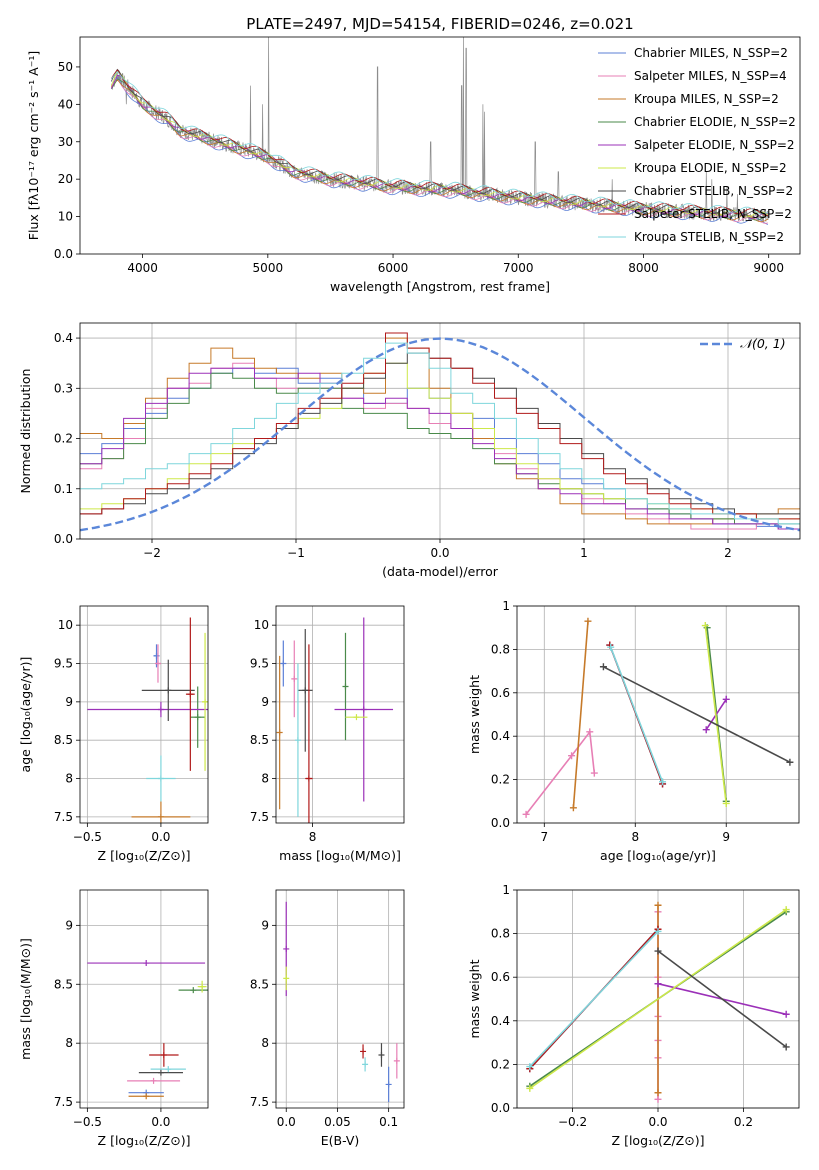 This screenshot has height=1170, width=819. What do you see at coordinates (584, 553) in the screenshot?
I see `x-tick-label: 1` at bounding box center [584, 553].